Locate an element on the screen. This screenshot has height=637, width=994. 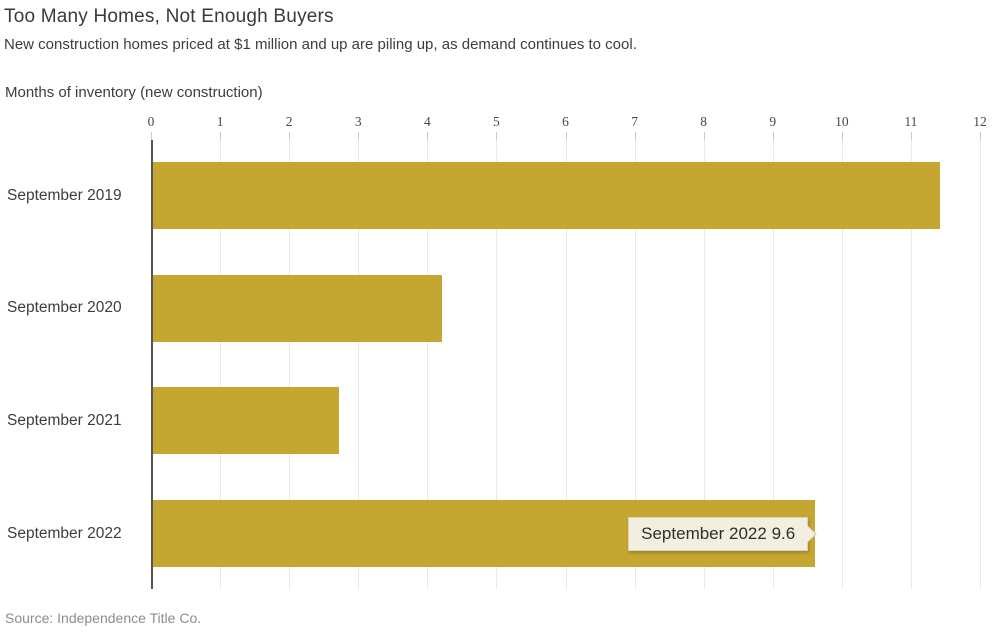
category-label-september-2021: September 2021 is located at coordinates (64, 420).